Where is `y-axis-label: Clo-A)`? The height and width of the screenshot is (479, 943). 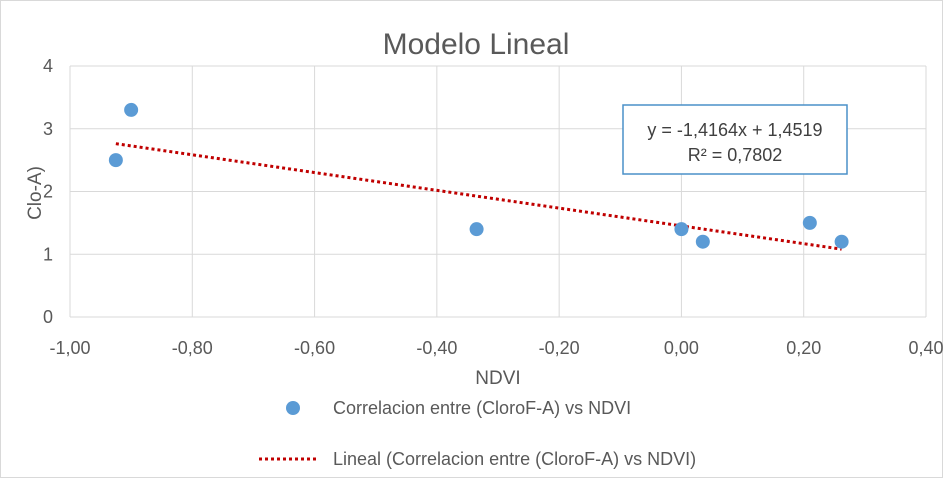
y-axis-label: Clo-A) is located at coordinates (35, 193).